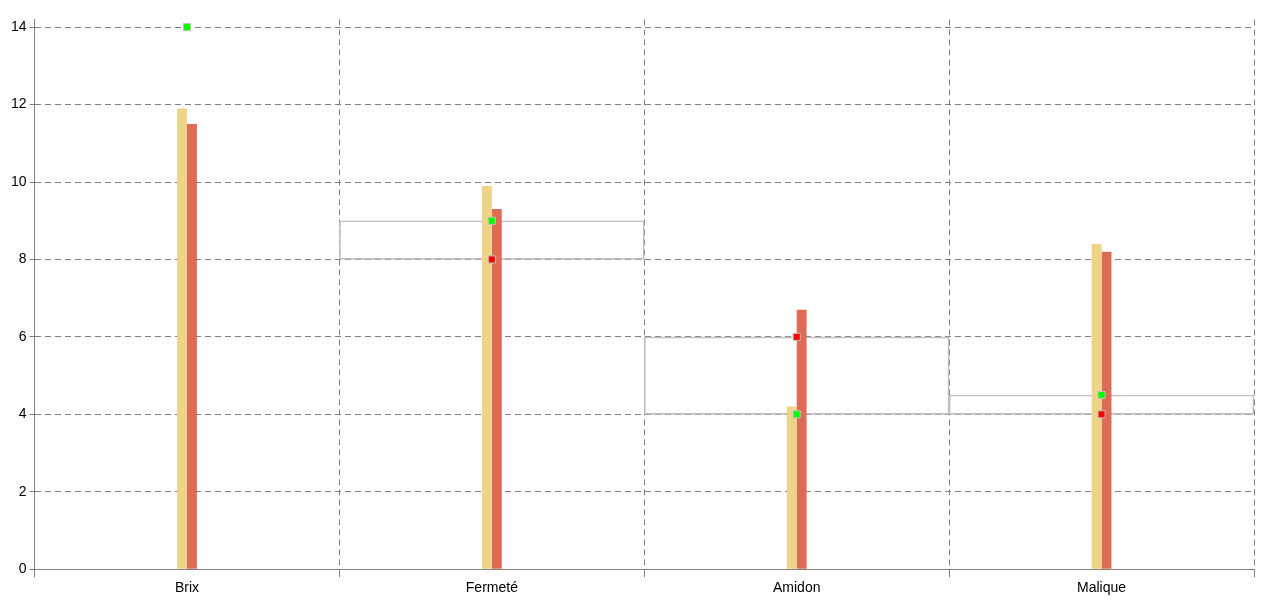 This screenshot has width=1280, height=600. Describe the element at coordinates (22, 568) in the screenshot. I see `y-tick-label: 0` at that location.